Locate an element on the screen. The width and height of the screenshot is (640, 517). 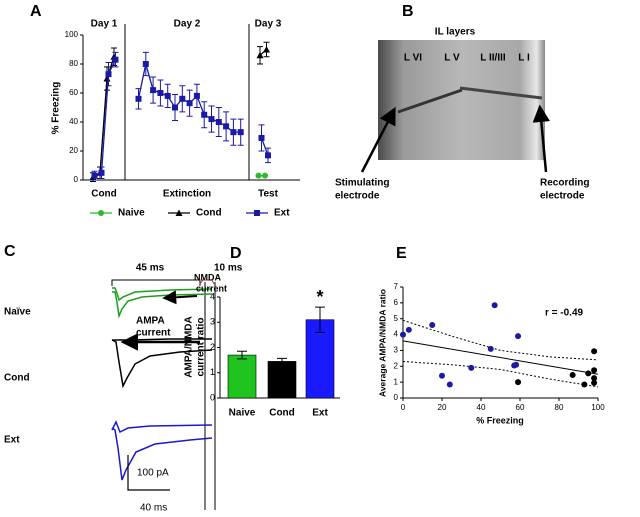
legend-label: Naive is located at coordinates (131, 213).